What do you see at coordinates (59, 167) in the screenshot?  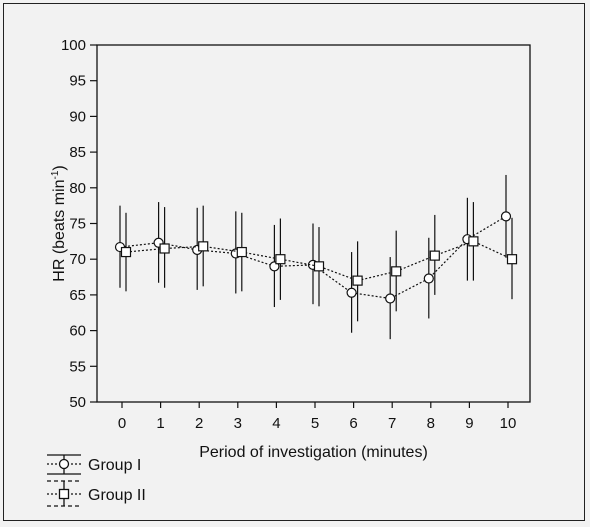 I see `y-axis-title-close: )` at bounding box center [59, 167].